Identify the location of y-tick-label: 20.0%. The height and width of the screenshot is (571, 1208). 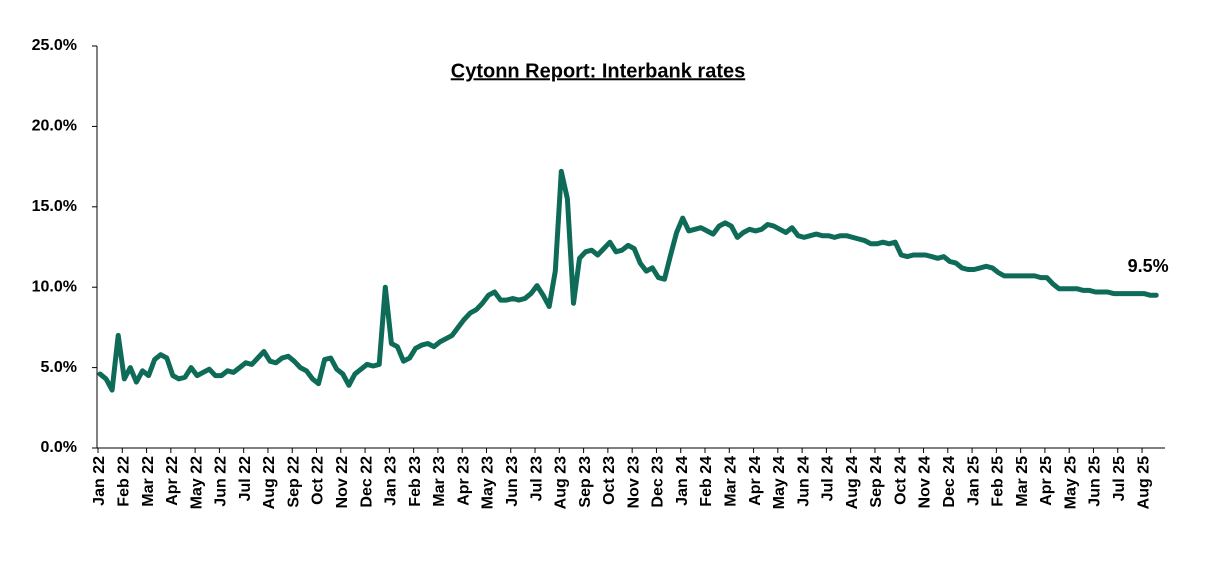
(54, 126).